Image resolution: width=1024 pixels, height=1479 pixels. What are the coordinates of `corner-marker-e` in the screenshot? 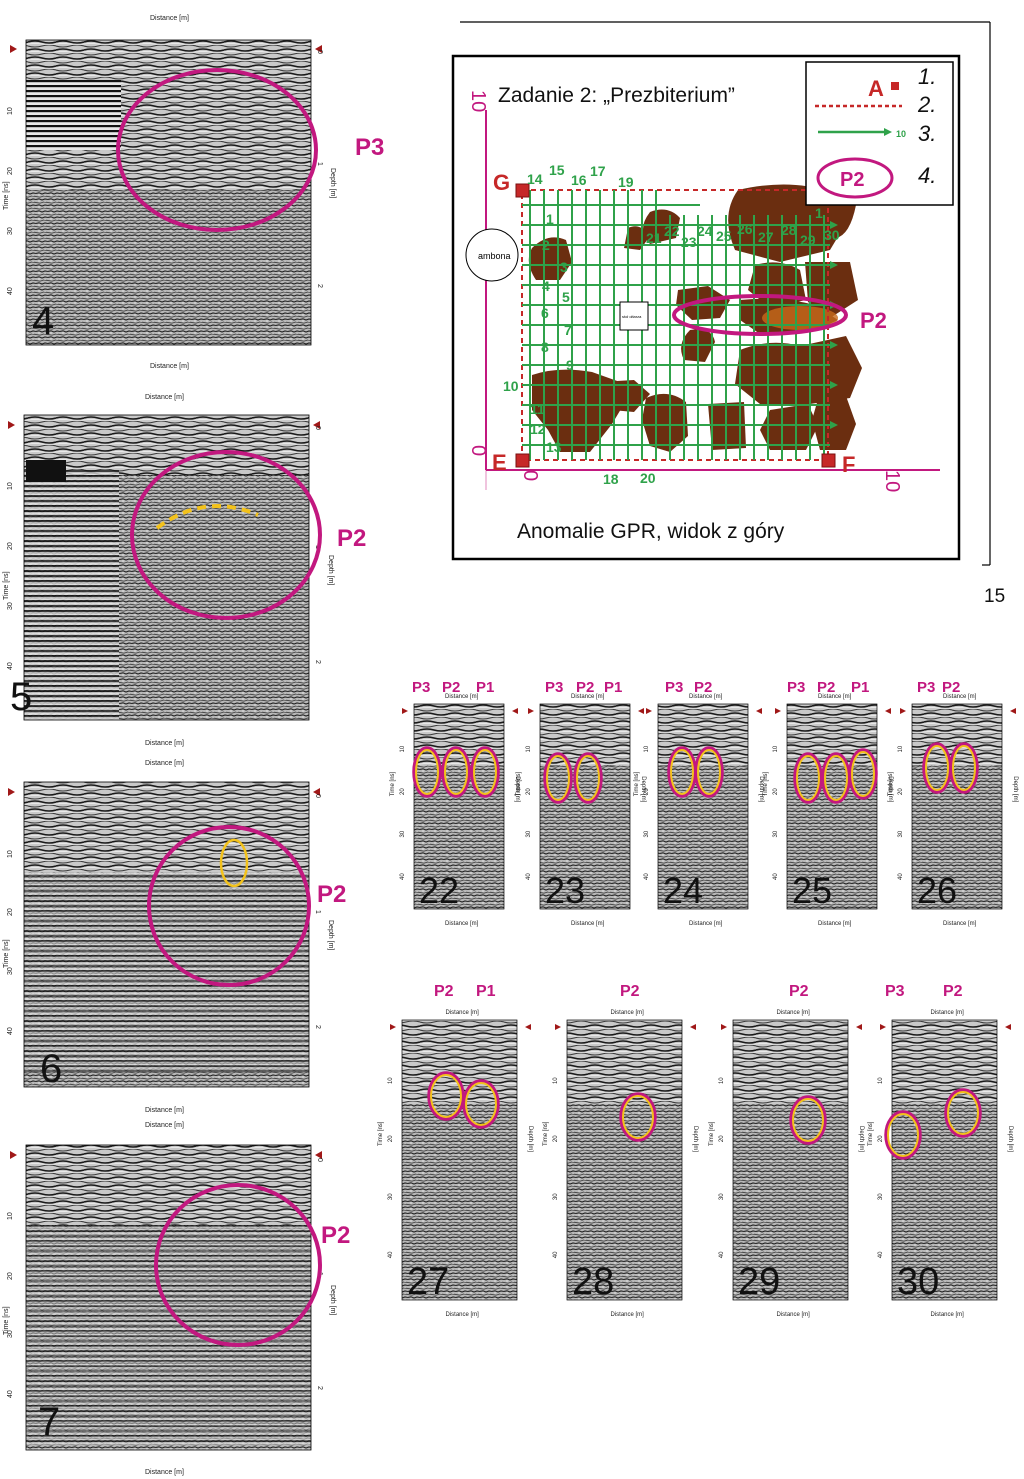 It's located at (522, 460).